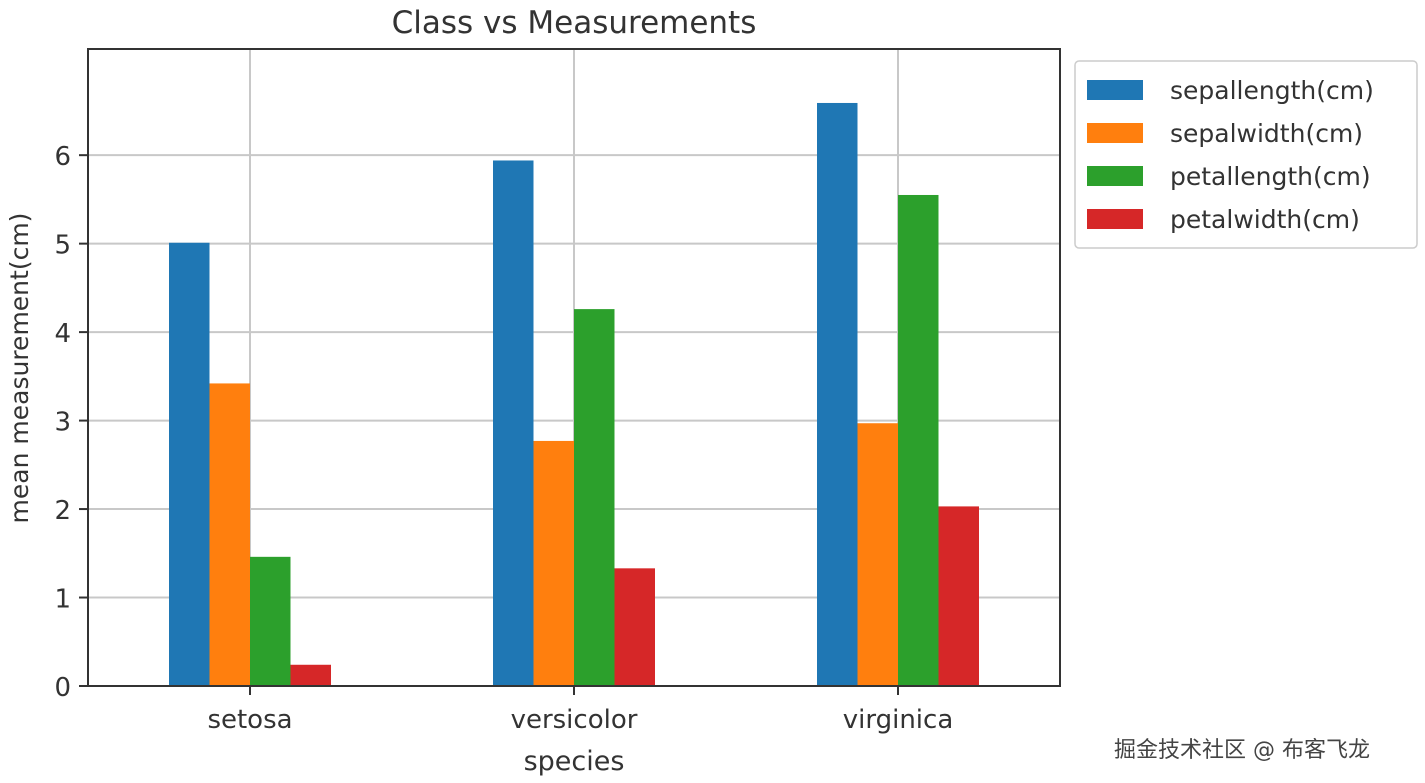  Describe the element at coordinates (62, 511) in the screenshot. I see `y-tick-label: 2` at that location.